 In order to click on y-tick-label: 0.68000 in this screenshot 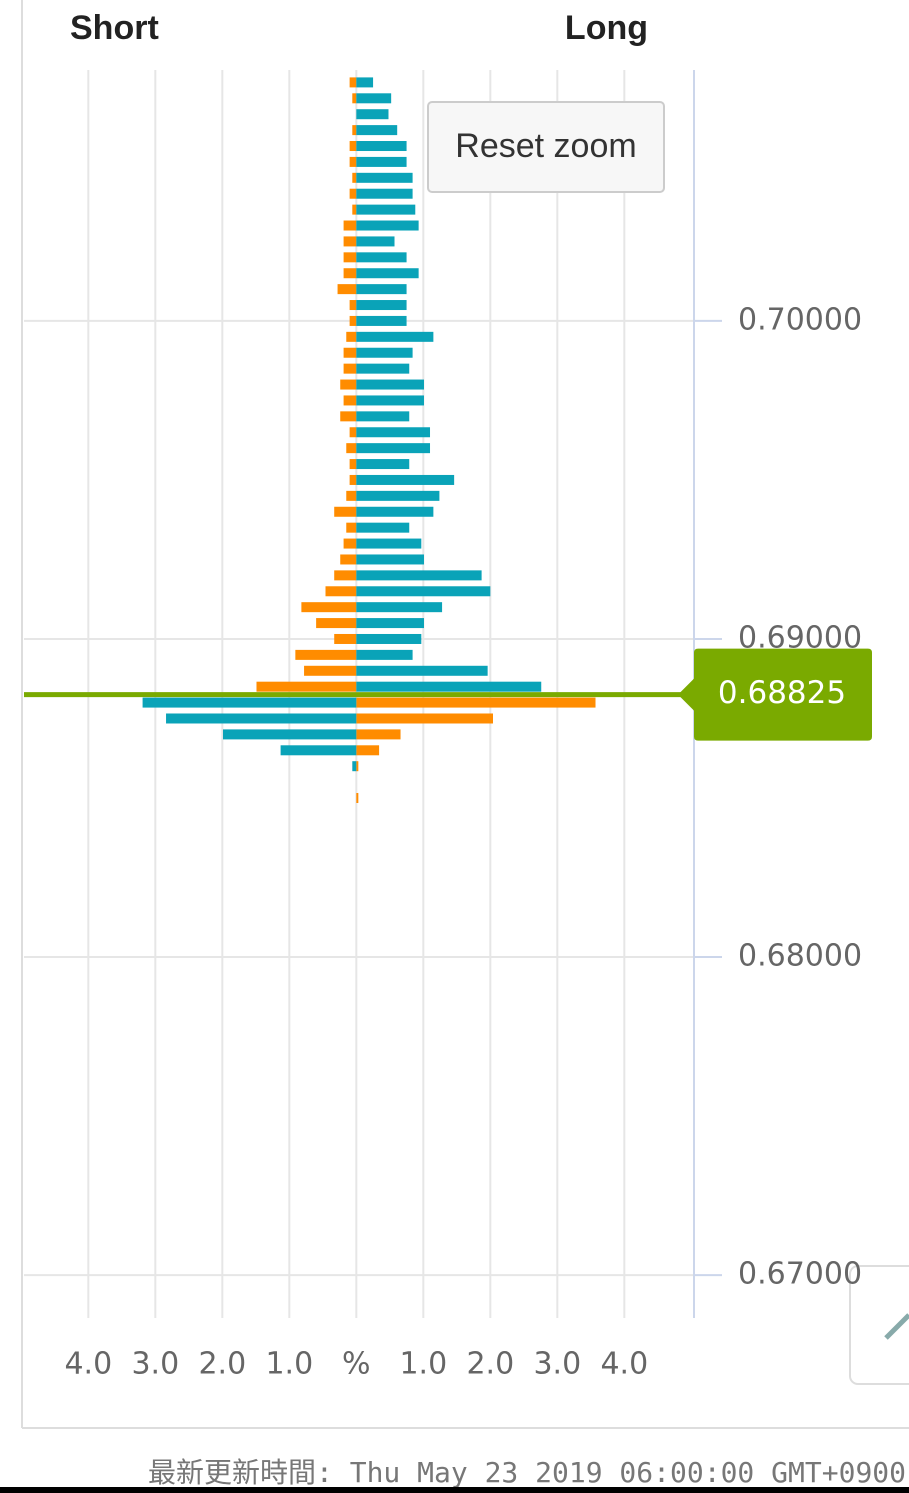, I will do `click(800, 956)`.